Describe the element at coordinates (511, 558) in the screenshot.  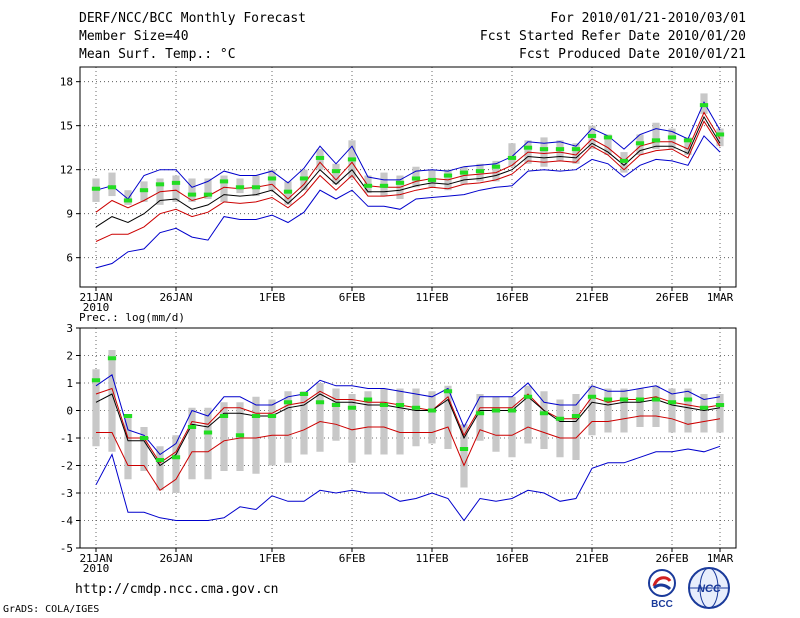
I see `x-tick-label: 16FEB` at that location.